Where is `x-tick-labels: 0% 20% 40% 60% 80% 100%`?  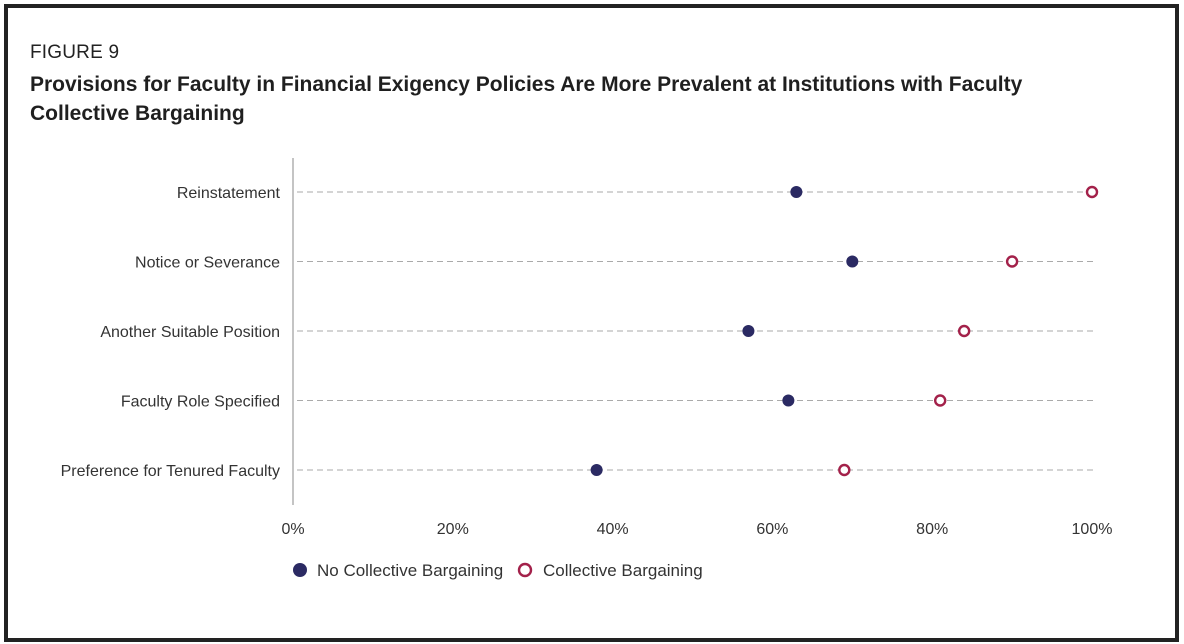 x-tick-labels: 0% 20% 40% 60% 80% 100% is located at coordinates (696, 529).